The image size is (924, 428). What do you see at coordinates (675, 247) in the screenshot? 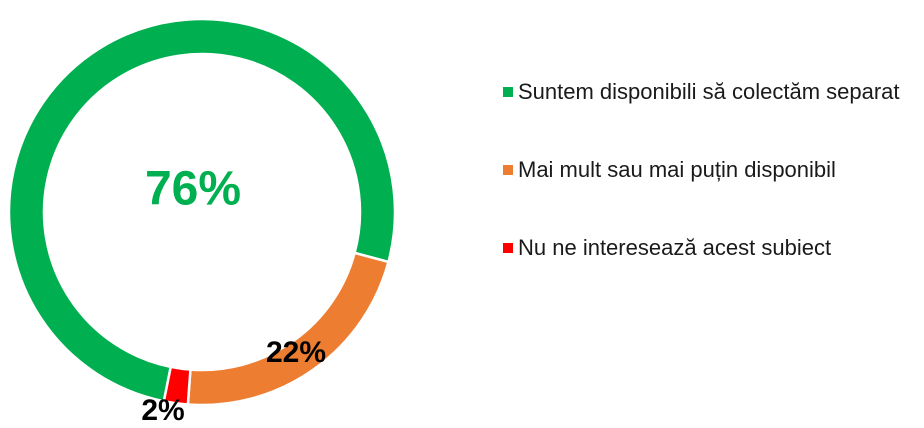
I see `legend-label: Nu ne interesează acest subiect` at bounding box center [675, 247].